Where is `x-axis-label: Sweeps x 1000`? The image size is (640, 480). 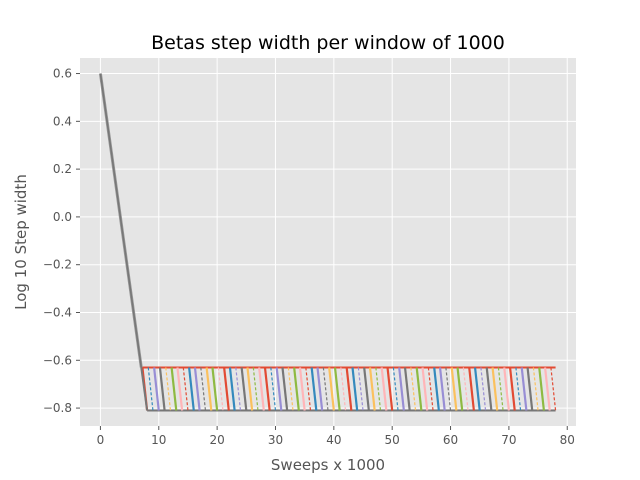 x-axis-label: Sweeps x 1000 is located at coordinates (328, 465).